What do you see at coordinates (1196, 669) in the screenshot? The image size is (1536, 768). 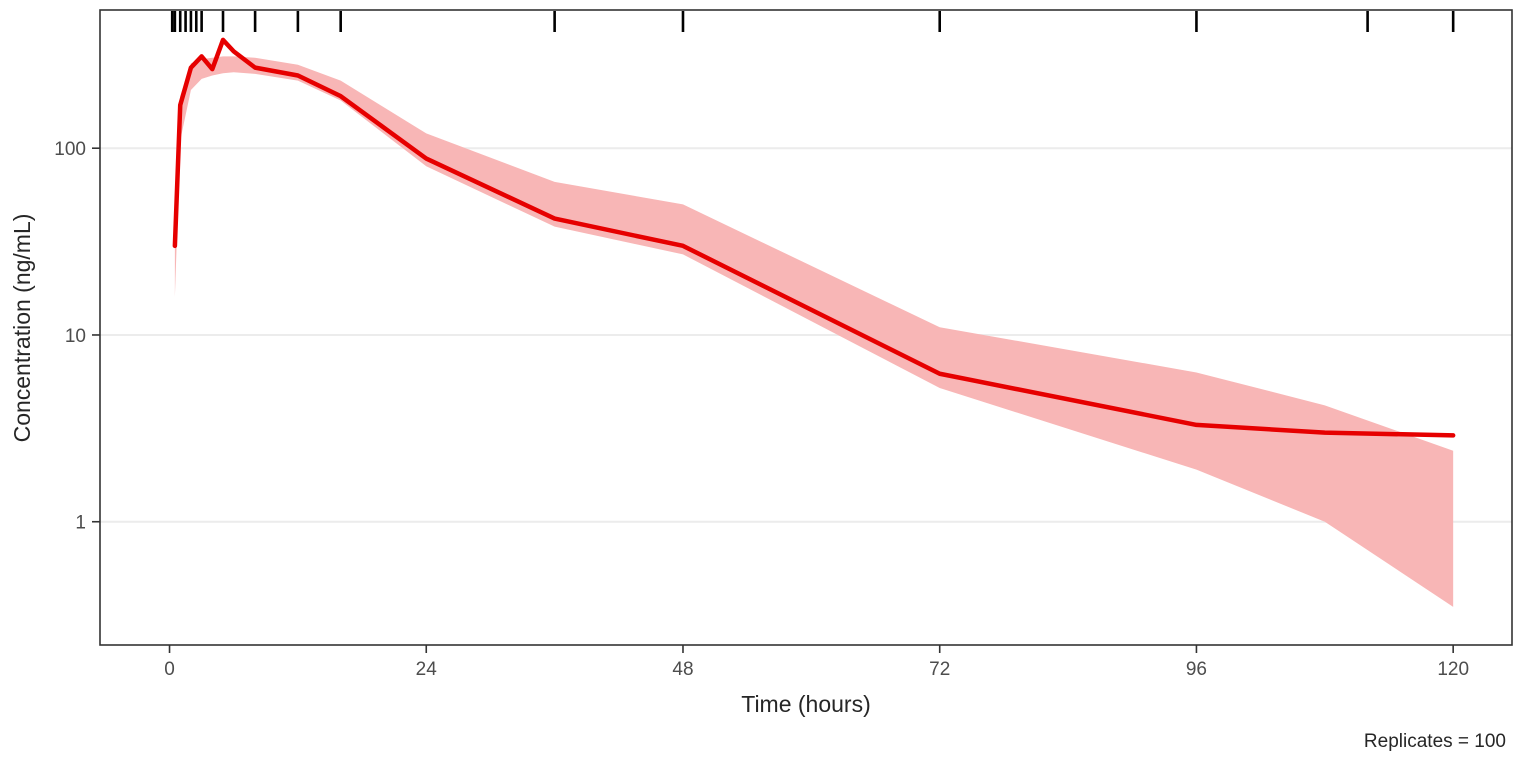 I see `x-tick-label: 96` at bounding box center [1196, 669].